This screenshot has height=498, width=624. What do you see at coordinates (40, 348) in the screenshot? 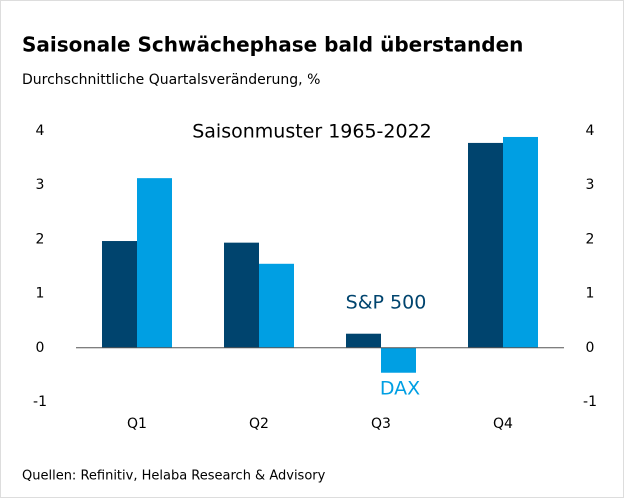
I see `y-tick-label: 0` at bounding box center [40, 348].